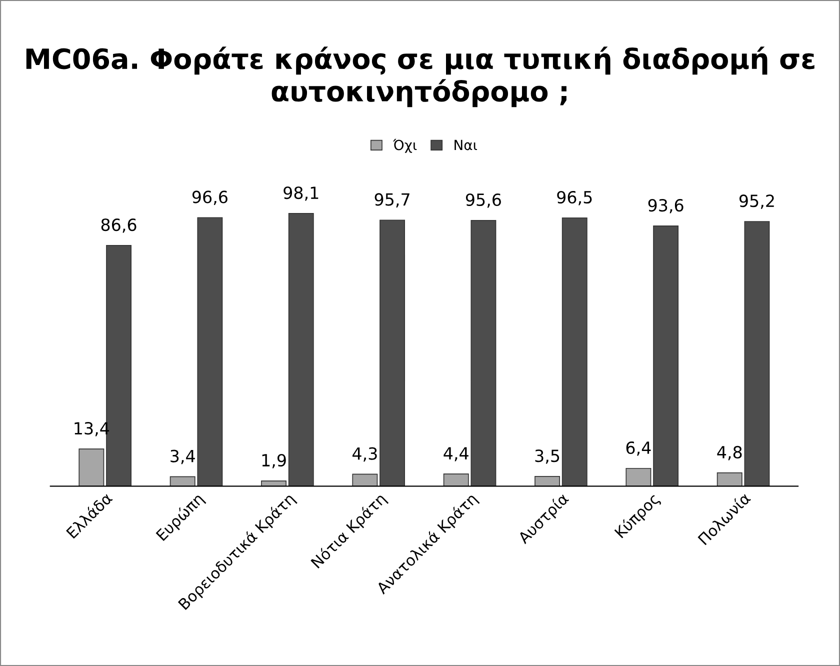 The height and width of the screenshot is (666, 840). Describe the element at coordinates (301, 193) in the screenshot. I see `data-label: 98,1` at that location.